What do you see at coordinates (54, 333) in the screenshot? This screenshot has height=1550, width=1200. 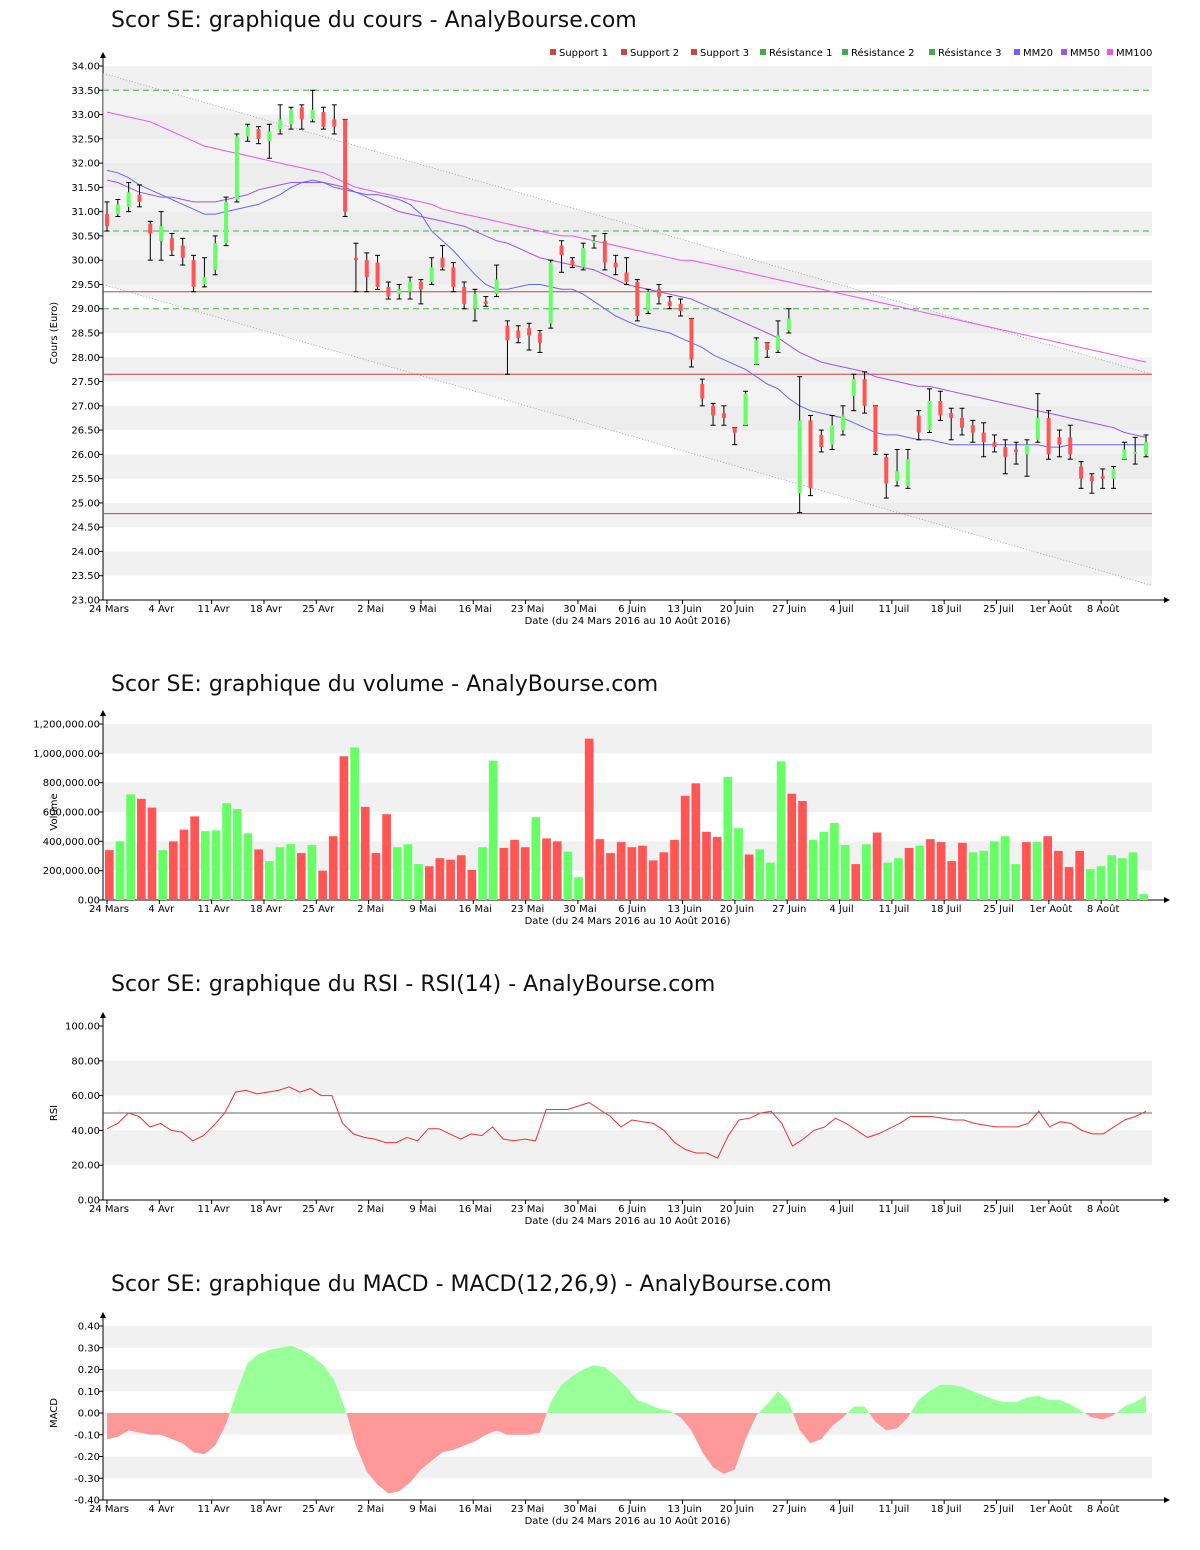 I see `y-axis-label: Cours (Euro)` at bounding box center [54, 333].